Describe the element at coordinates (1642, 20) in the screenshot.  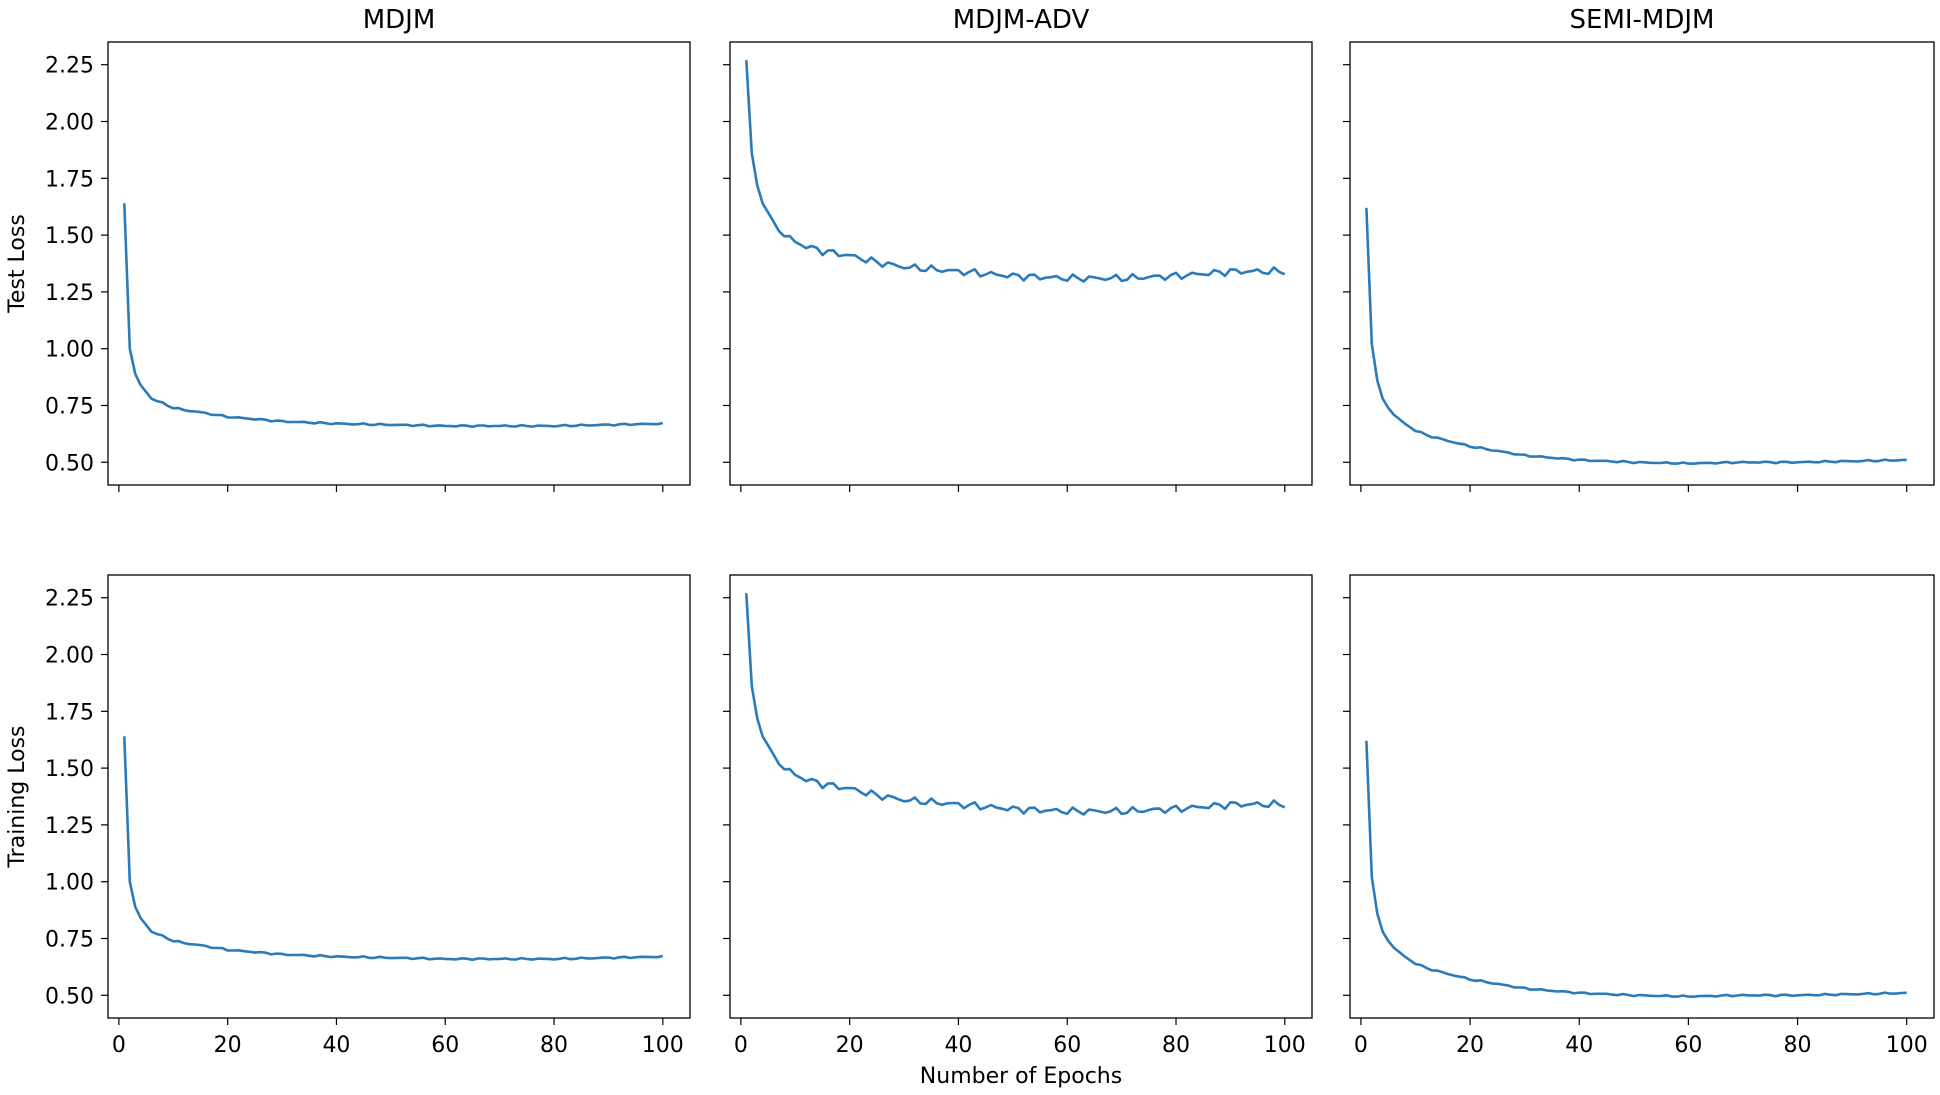
I see `subplot-title: SEMI-MDJM` at that location.